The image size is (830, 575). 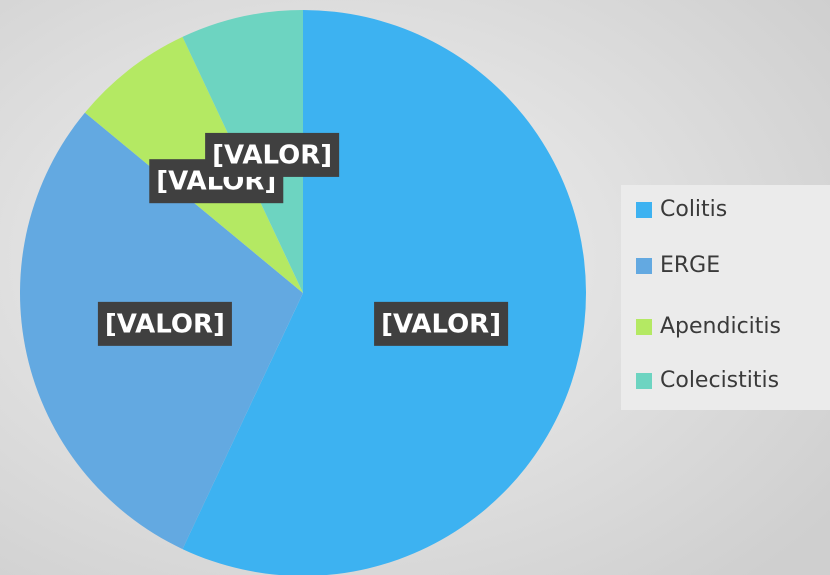 I want to click on legend-label: Apendicitis, so click(x=720, y=326).